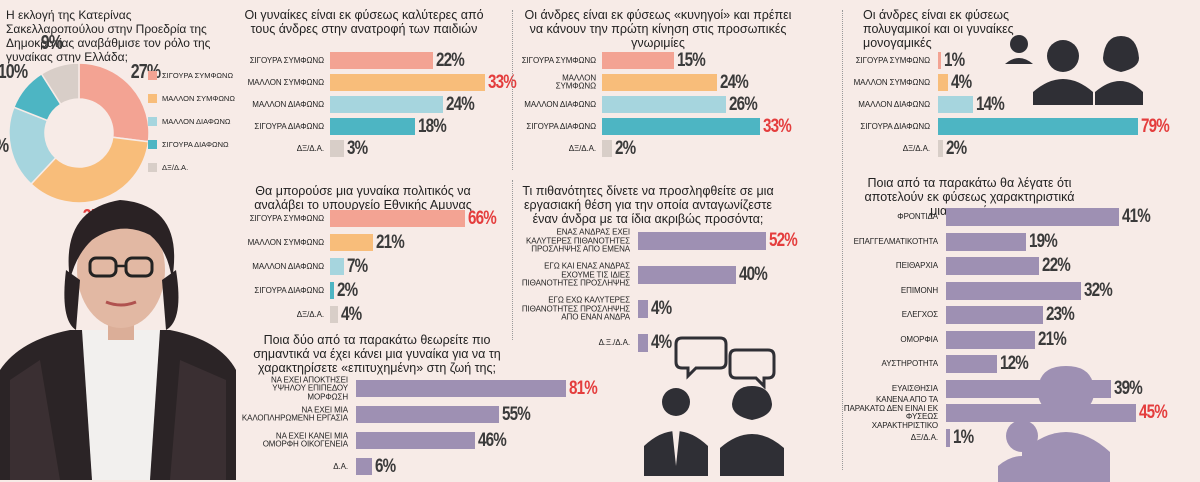 Image resolution: width=1200 pixels, height=482 pixels. Describe the element at coordinates (310, 148) in the screenshot. I see `c2-label: ΔΞ/Δ.Α.` at that location.